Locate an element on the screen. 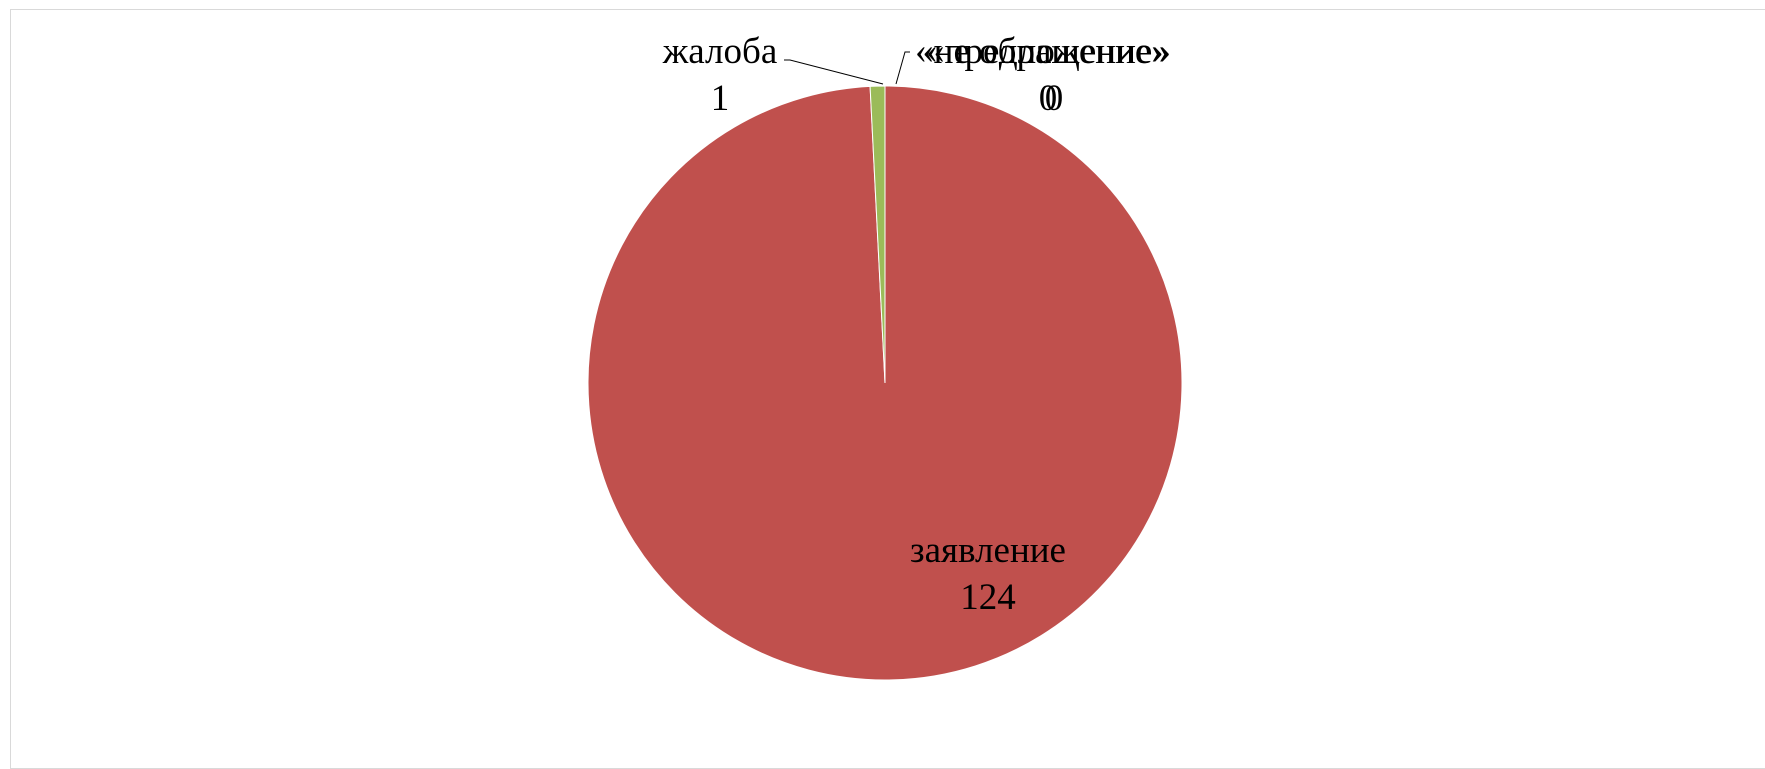  data-label-zhaloba-name: жалоба is located at coordinates (720, 51).